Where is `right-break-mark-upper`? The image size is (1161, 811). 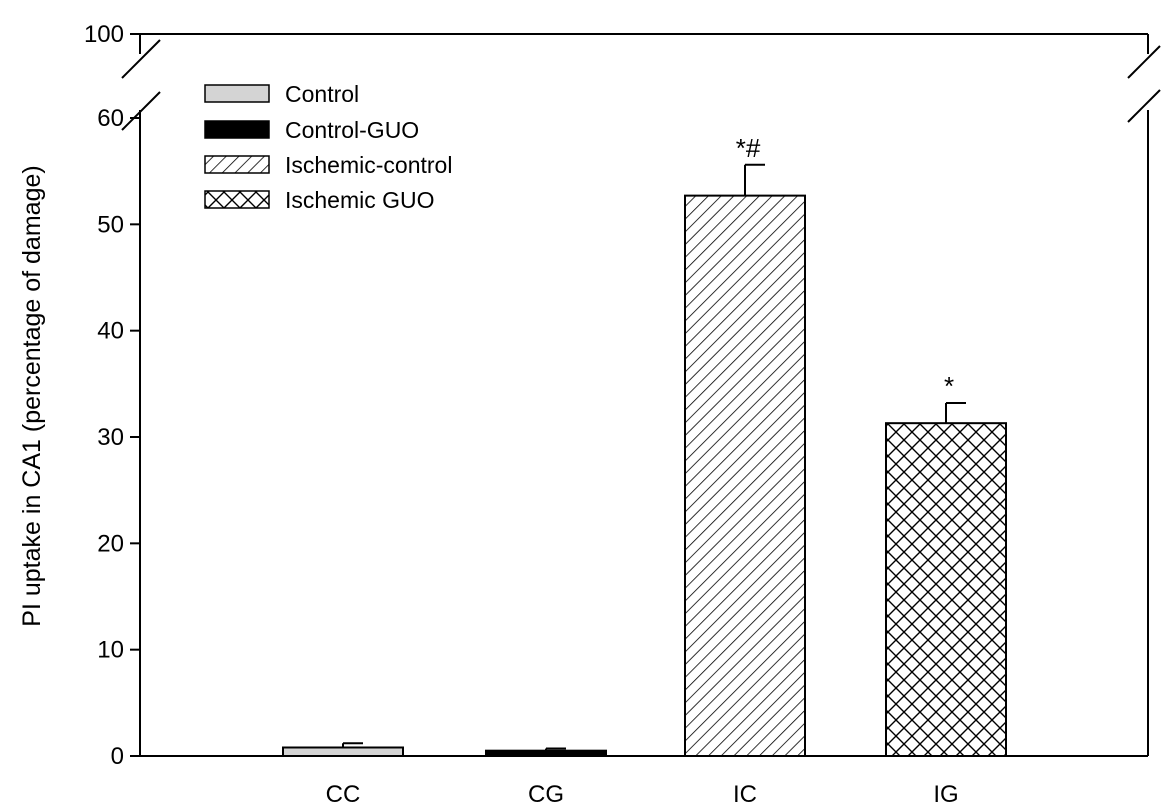
right-break-mark-upper is located at coordinates (1144, 62).